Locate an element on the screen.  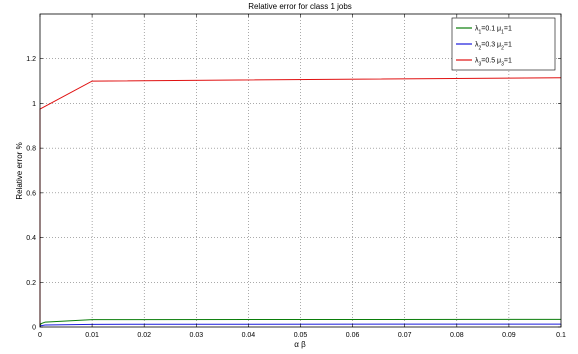
legend-label-part: =0.5 μ is located at coordinates (491, 61).